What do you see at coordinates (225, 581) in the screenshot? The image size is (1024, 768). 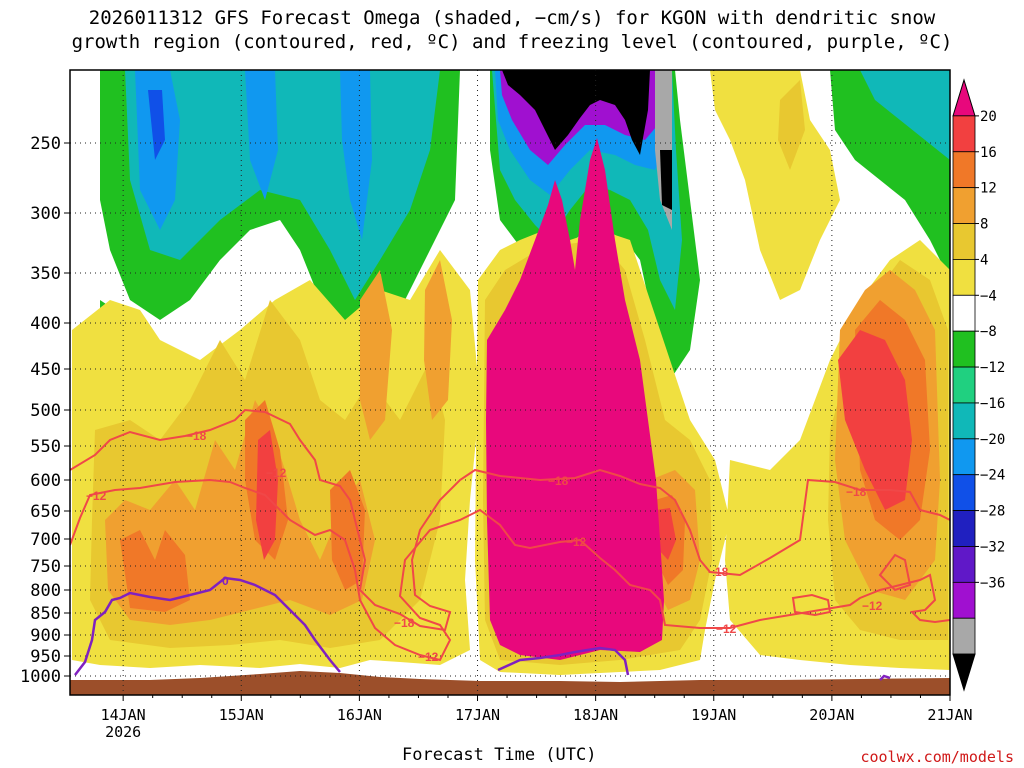 I see `contour-label: 0` at bounding box center [225, 581].